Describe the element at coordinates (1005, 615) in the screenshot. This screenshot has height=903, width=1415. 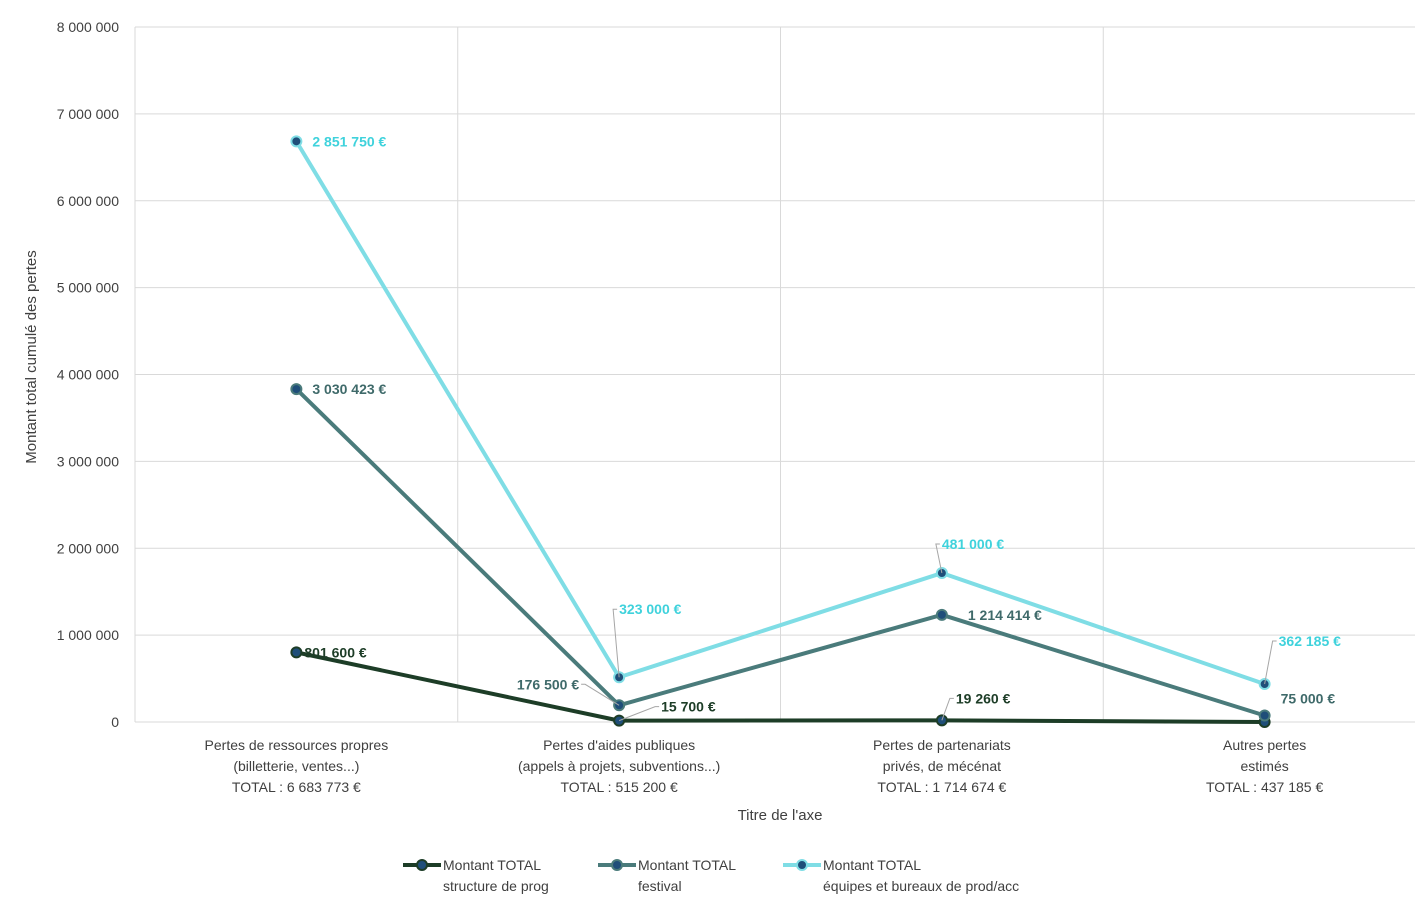
I see `data-label: 1 214 414 €` at that location.